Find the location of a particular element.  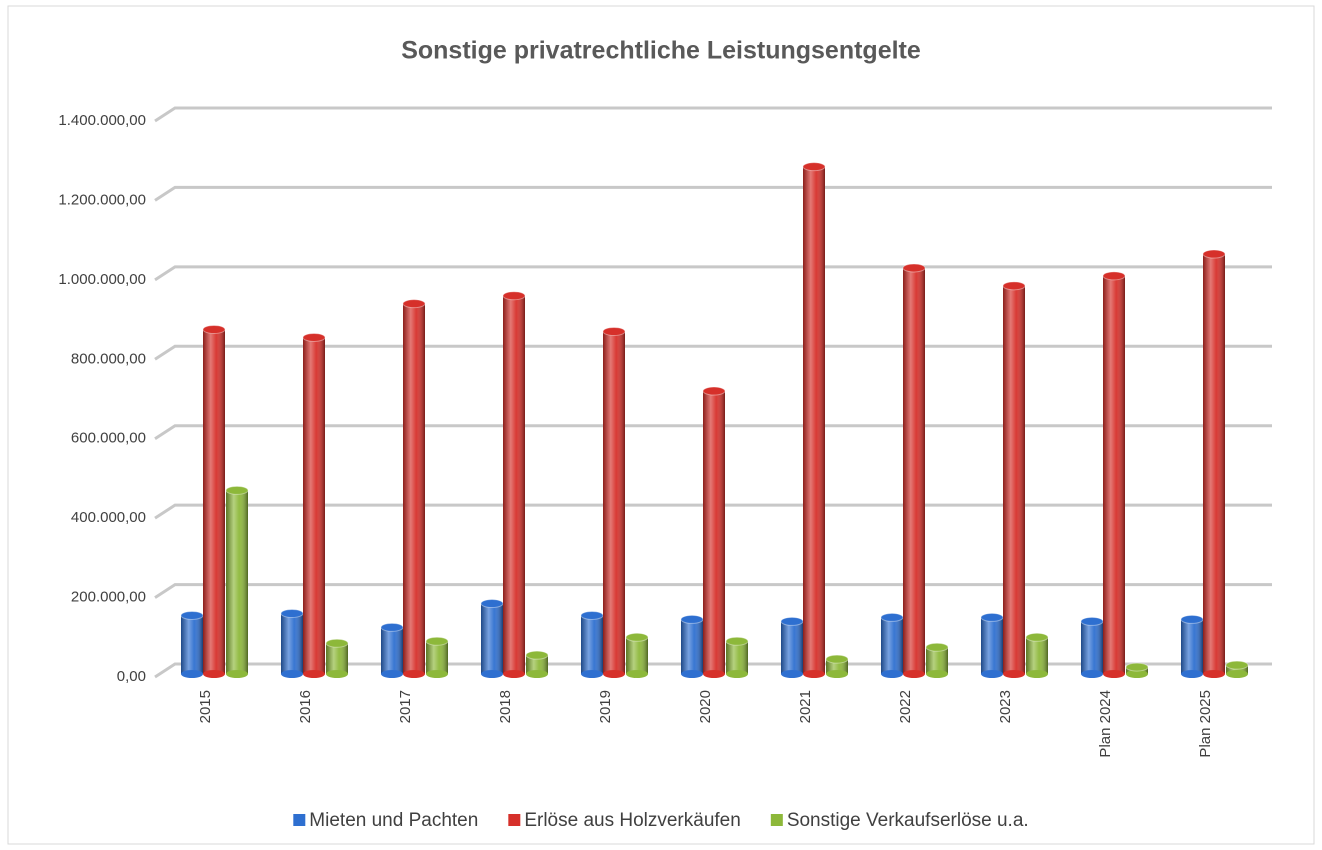

y-tick-label: 0,00 is located at coordinates (131, 676).